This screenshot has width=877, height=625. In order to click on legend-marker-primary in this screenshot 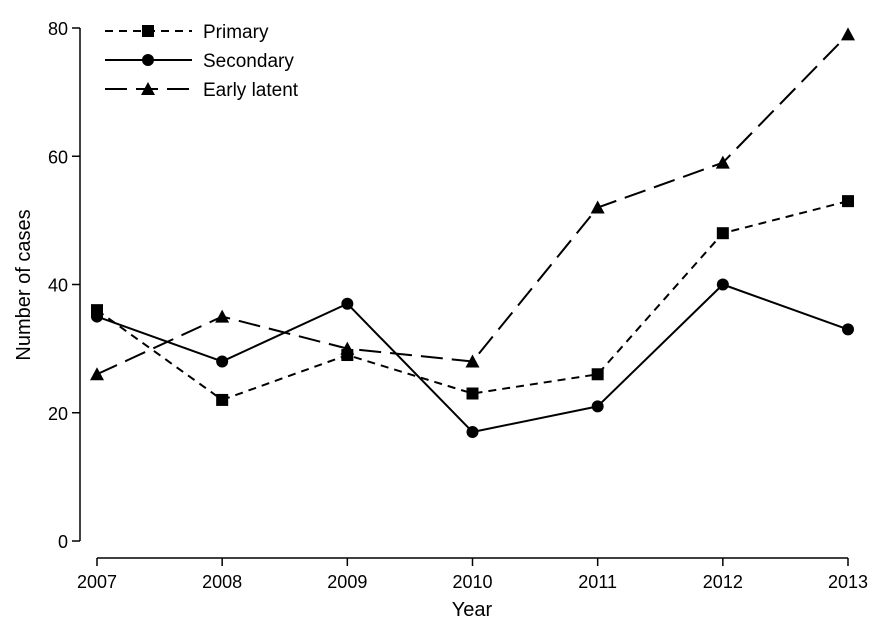, I will do `click(148, 31)`.